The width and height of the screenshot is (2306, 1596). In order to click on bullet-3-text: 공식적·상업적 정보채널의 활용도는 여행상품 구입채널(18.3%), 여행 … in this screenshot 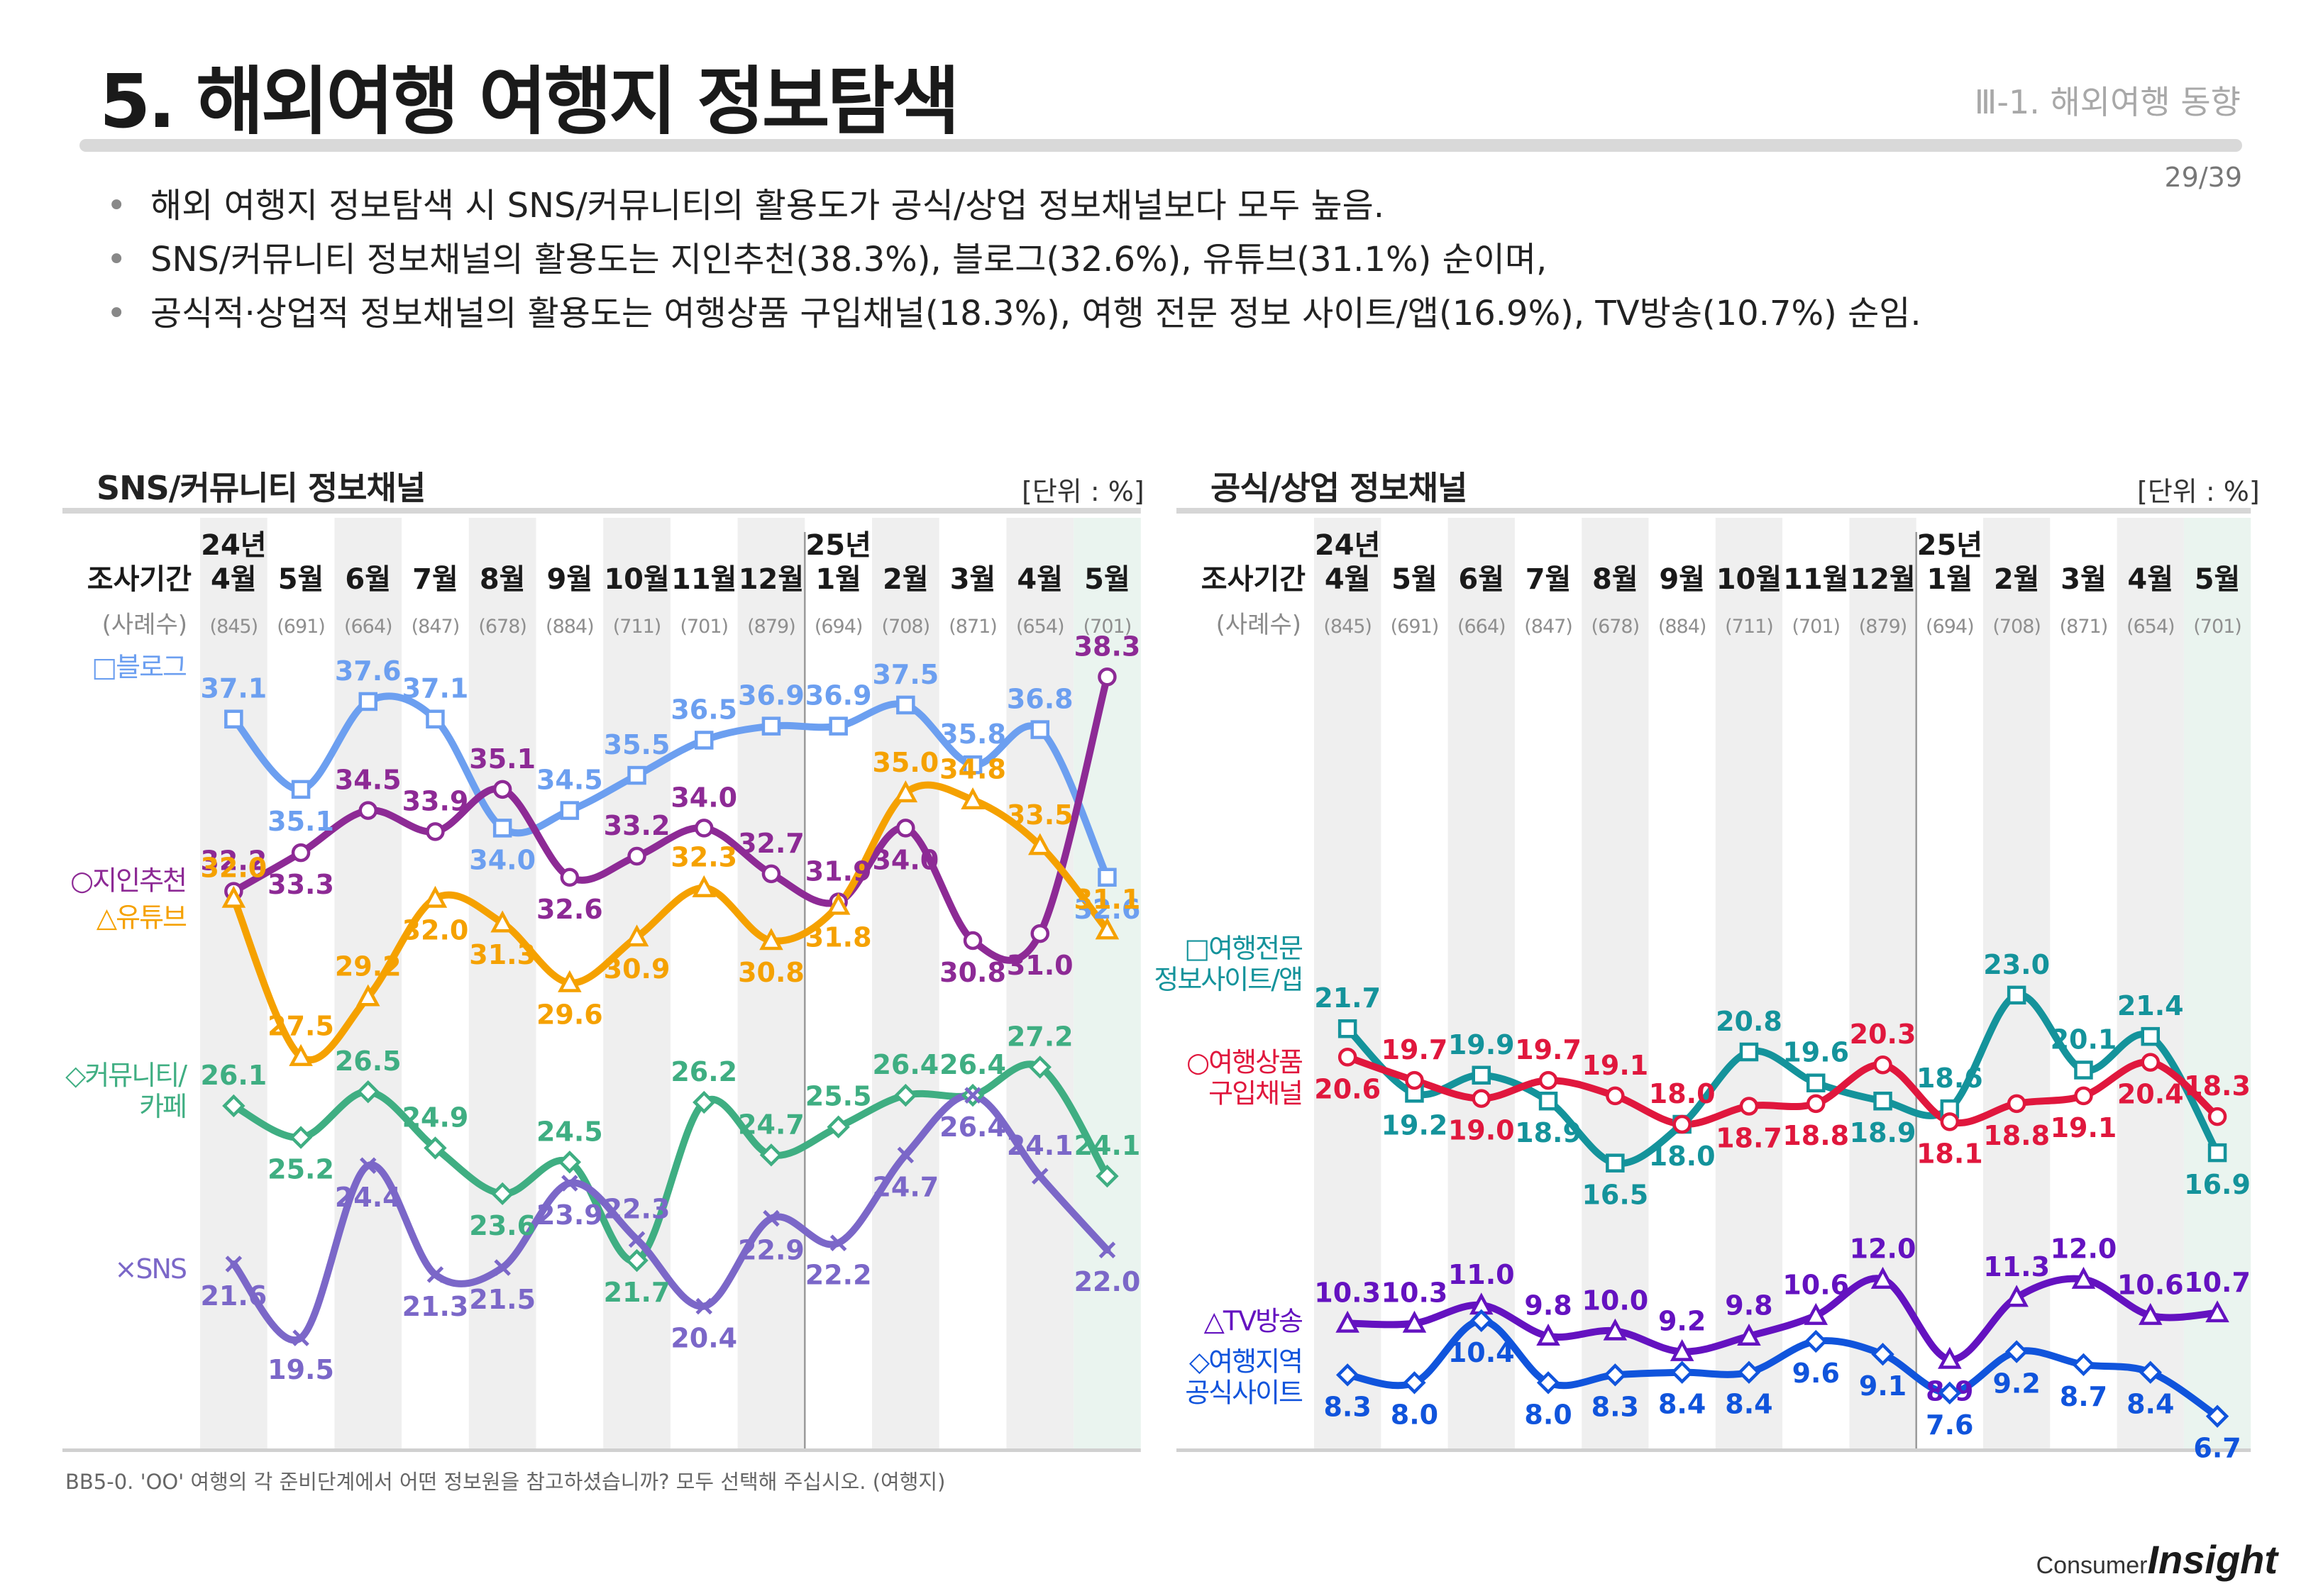, I will do `click(1035, 313)`.